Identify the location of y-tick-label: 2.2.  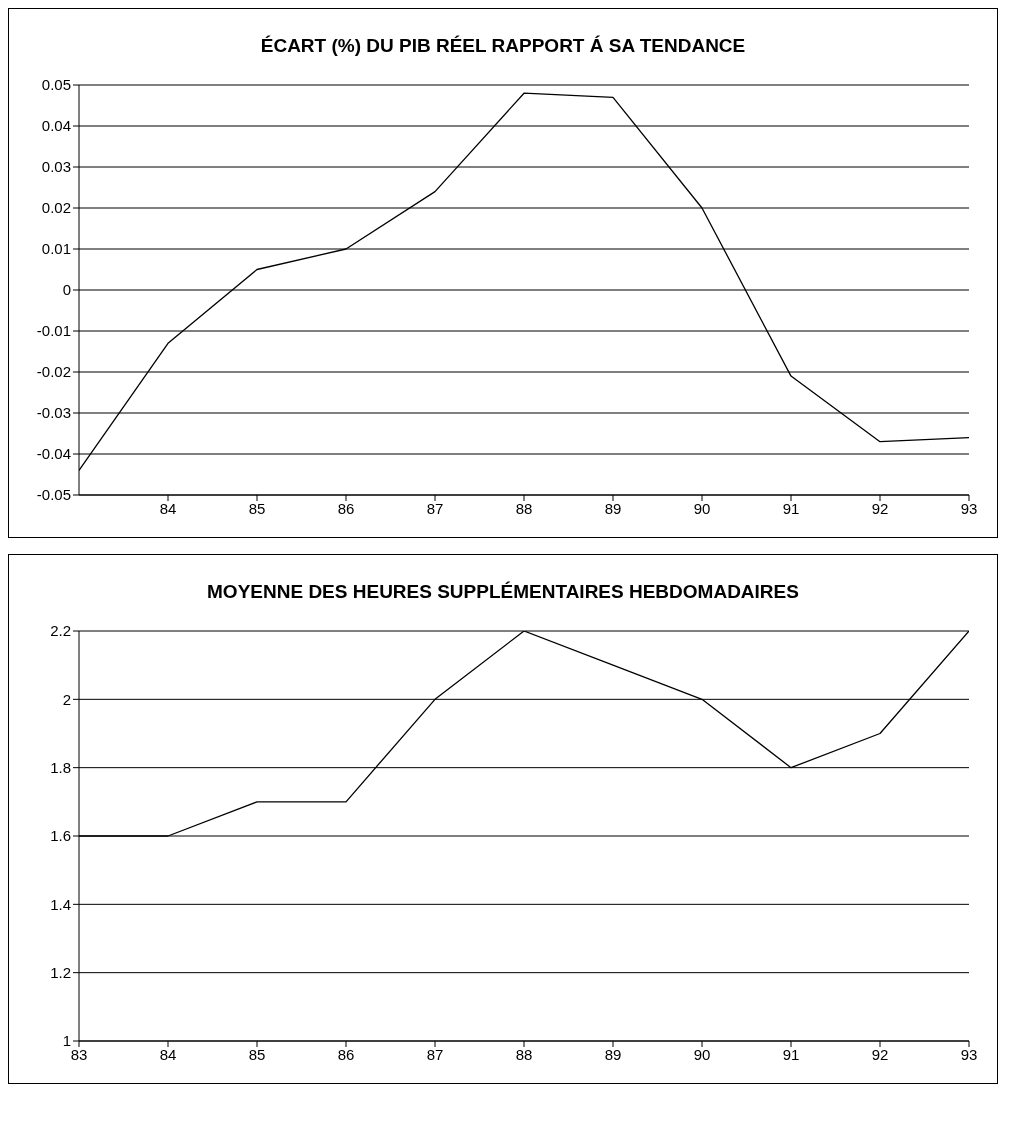
(60, 631).